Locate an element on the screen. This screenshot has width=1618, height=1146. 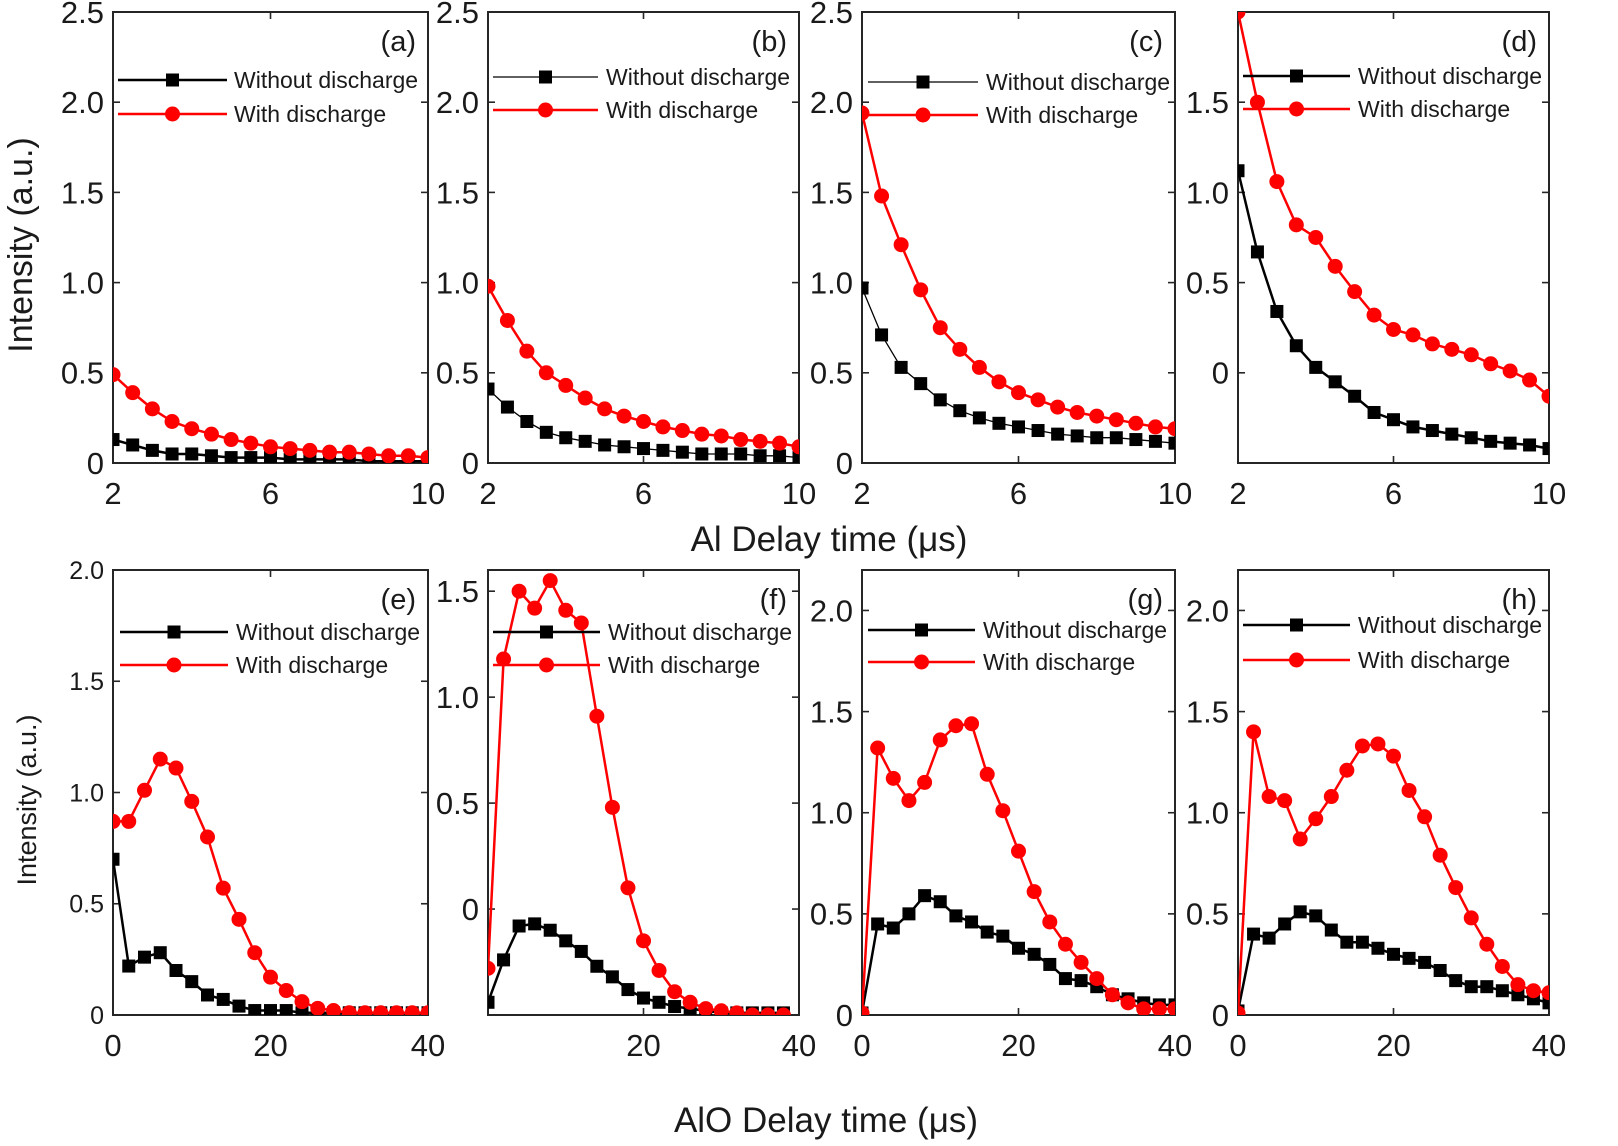
y-tick-label: 2.0 is located at coordinates (82, 102).